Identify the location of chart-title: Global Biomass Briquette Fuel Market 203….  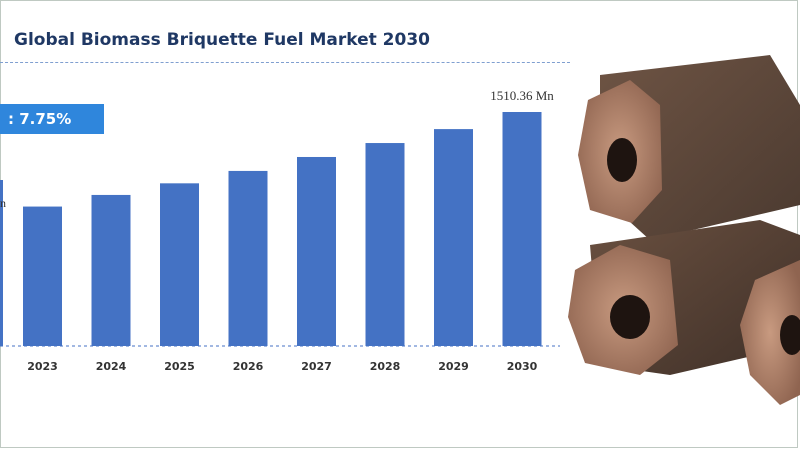
(222, 40).